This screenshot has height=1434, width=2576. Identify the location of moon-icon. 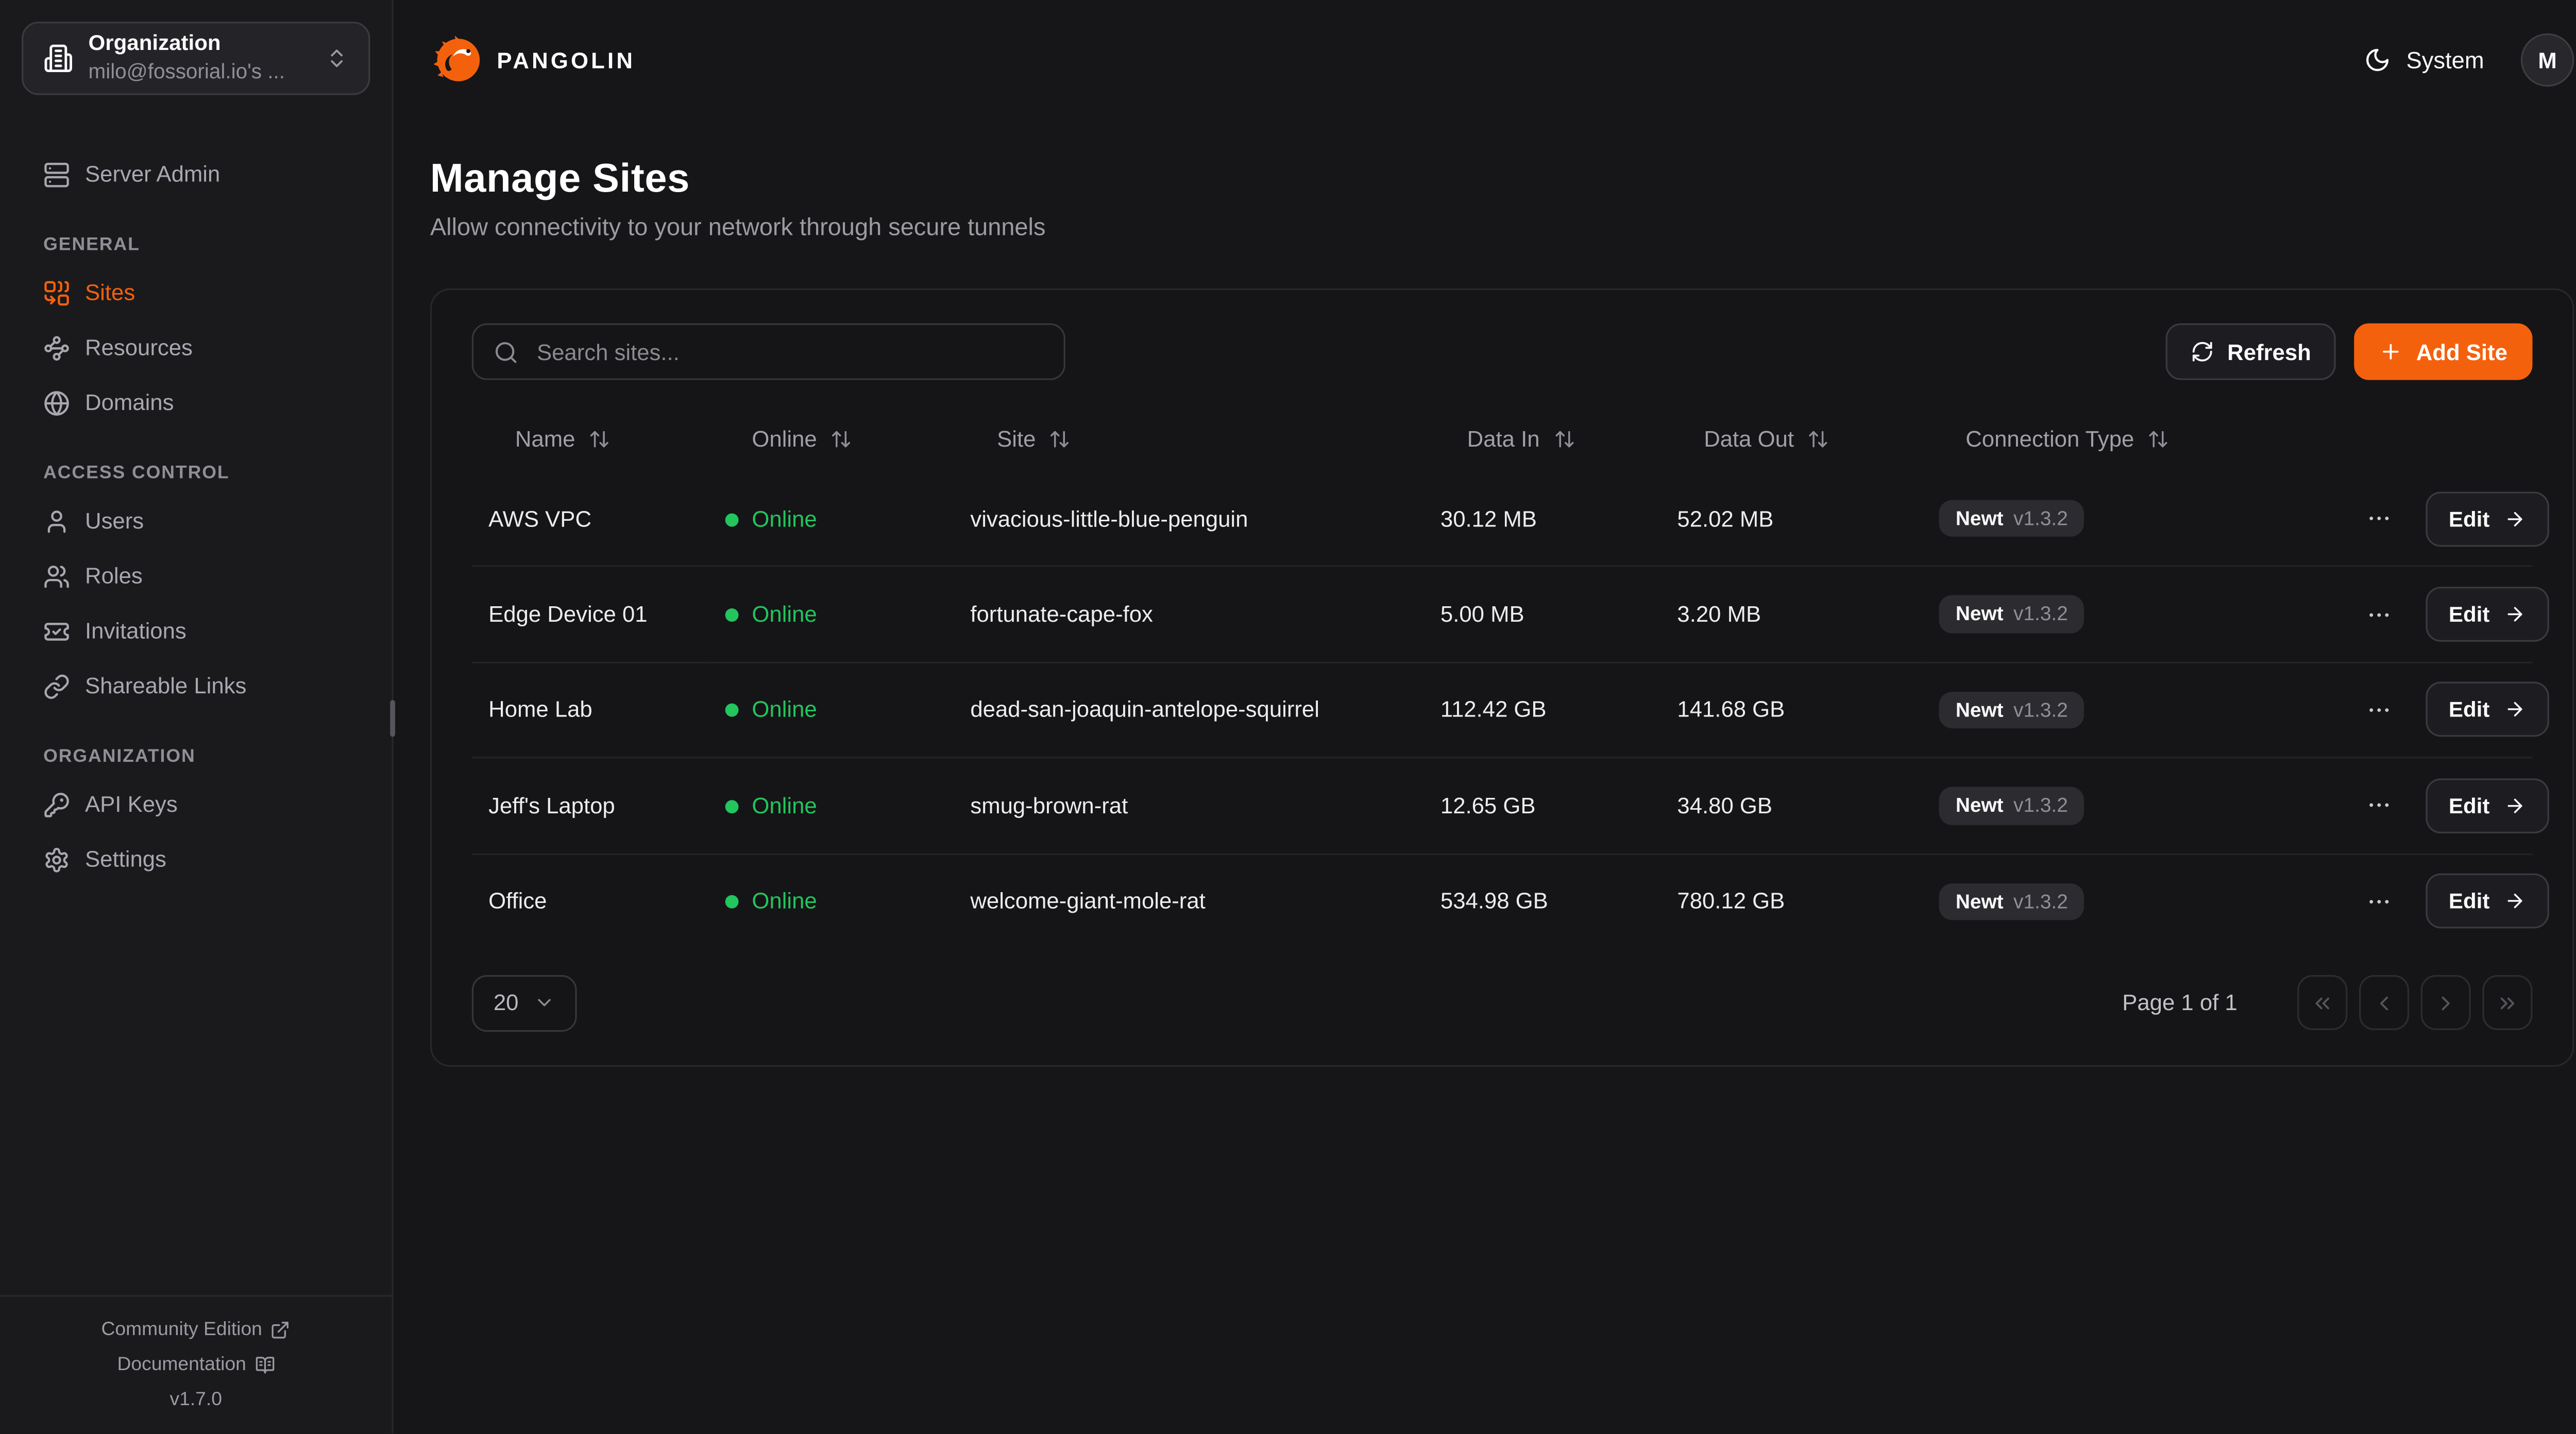
(2378, 60).